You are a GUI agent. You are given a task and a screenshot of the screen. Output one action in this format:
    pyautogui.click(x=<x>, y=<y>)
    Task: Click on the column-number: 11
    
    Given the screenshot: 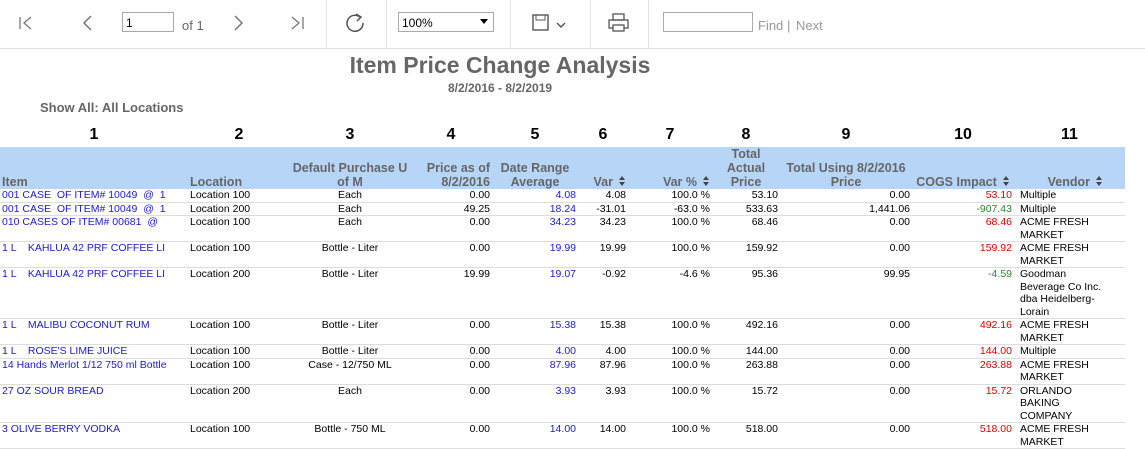 What is the action you would take?
    pyautogui.click(x=1069, y=135)
    